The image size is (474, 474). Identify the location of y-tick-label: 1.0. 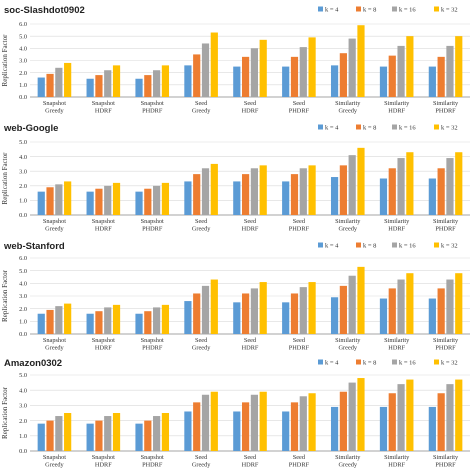
(23, 322).